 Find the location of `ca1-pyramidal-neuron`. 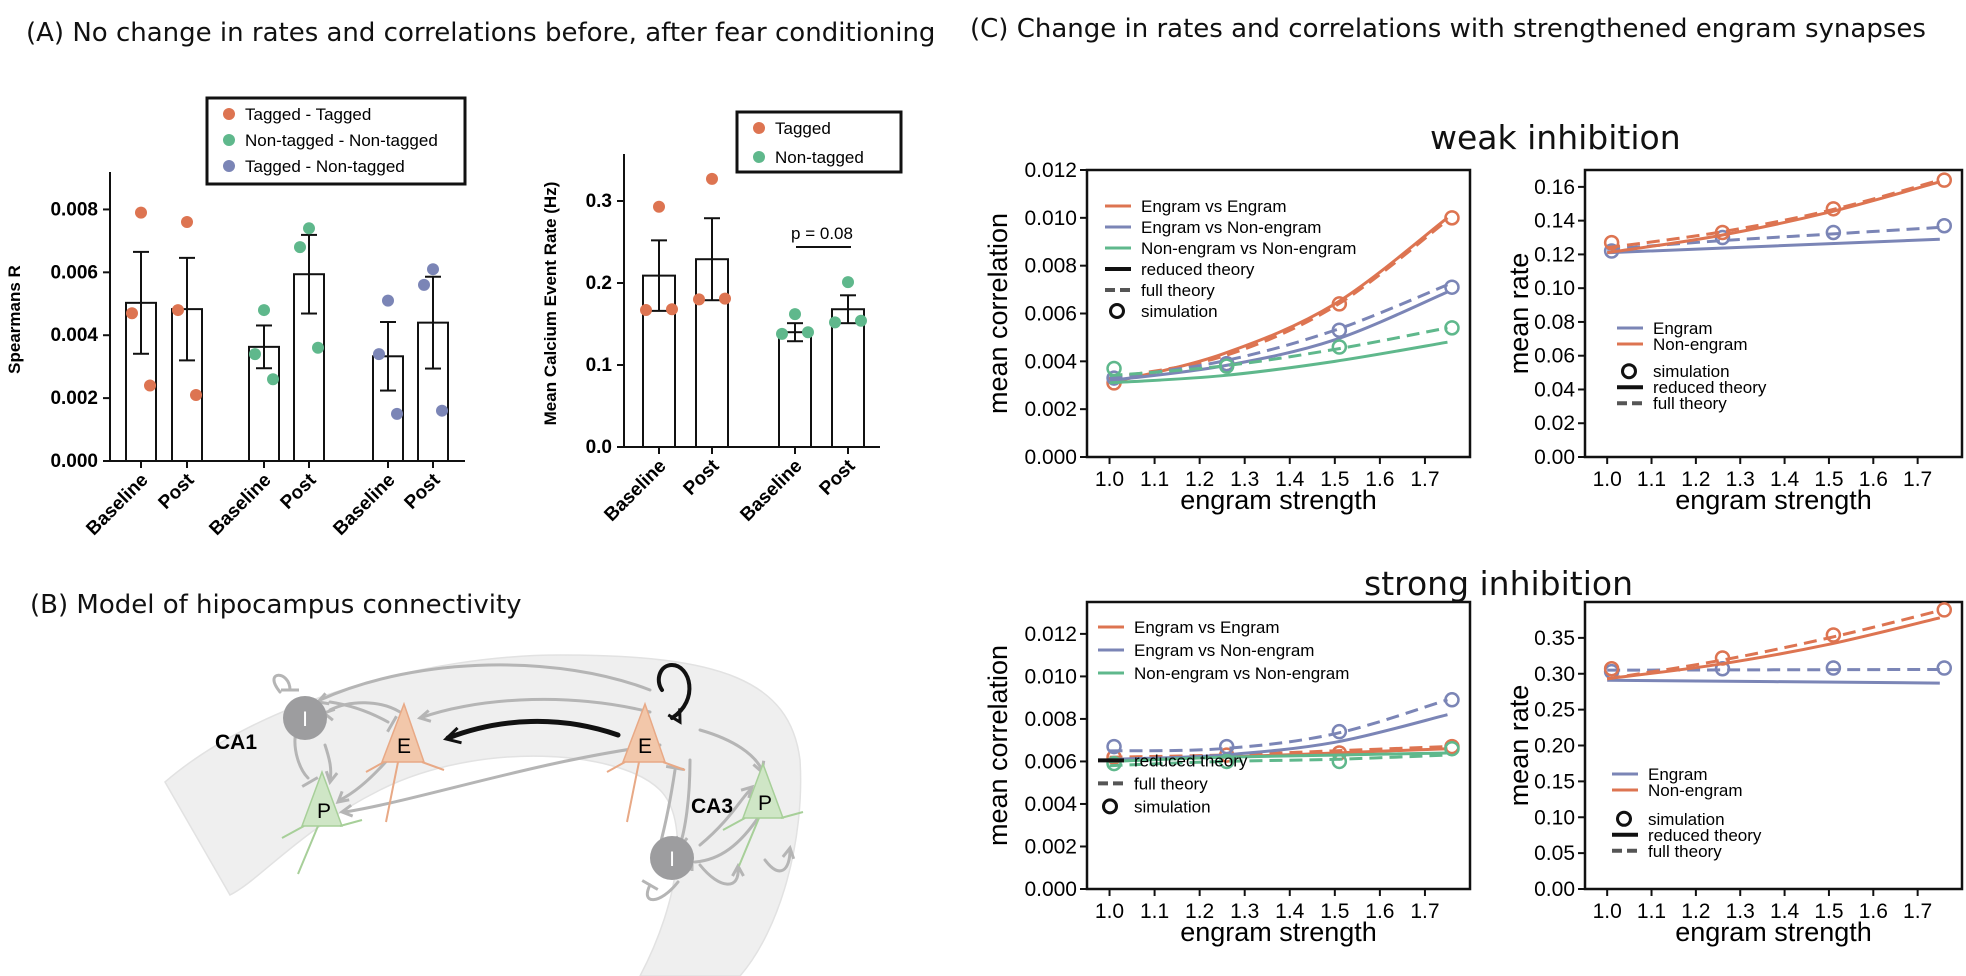

ca1-pyramidal-neuron is located at coordinates (322, 798).